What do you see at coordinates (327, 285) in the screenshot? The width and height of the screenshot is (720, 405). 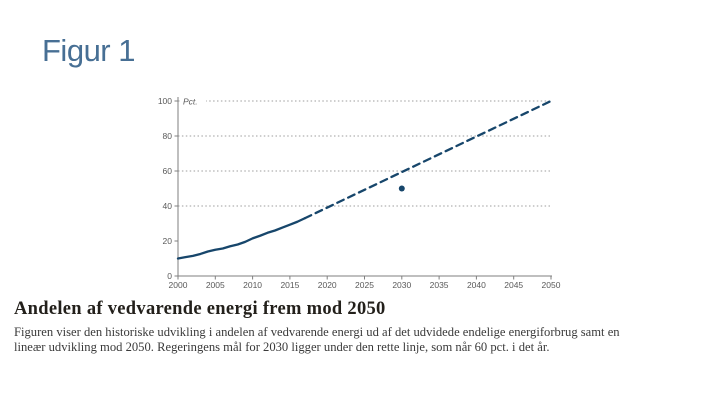 I see `x-tick-label-2020: 2020` at bounding box center [327, 285].